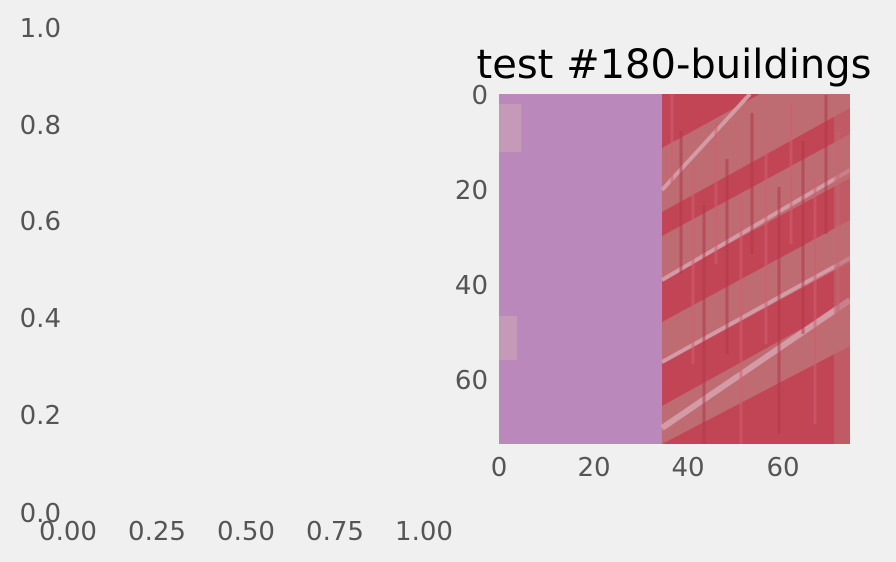 This screenshot has width=896, height=562. What do you see at coordinates (499, 468) in the screenshot?
I see `right-x-tick-label: 0` at bounding box center [499, 468].